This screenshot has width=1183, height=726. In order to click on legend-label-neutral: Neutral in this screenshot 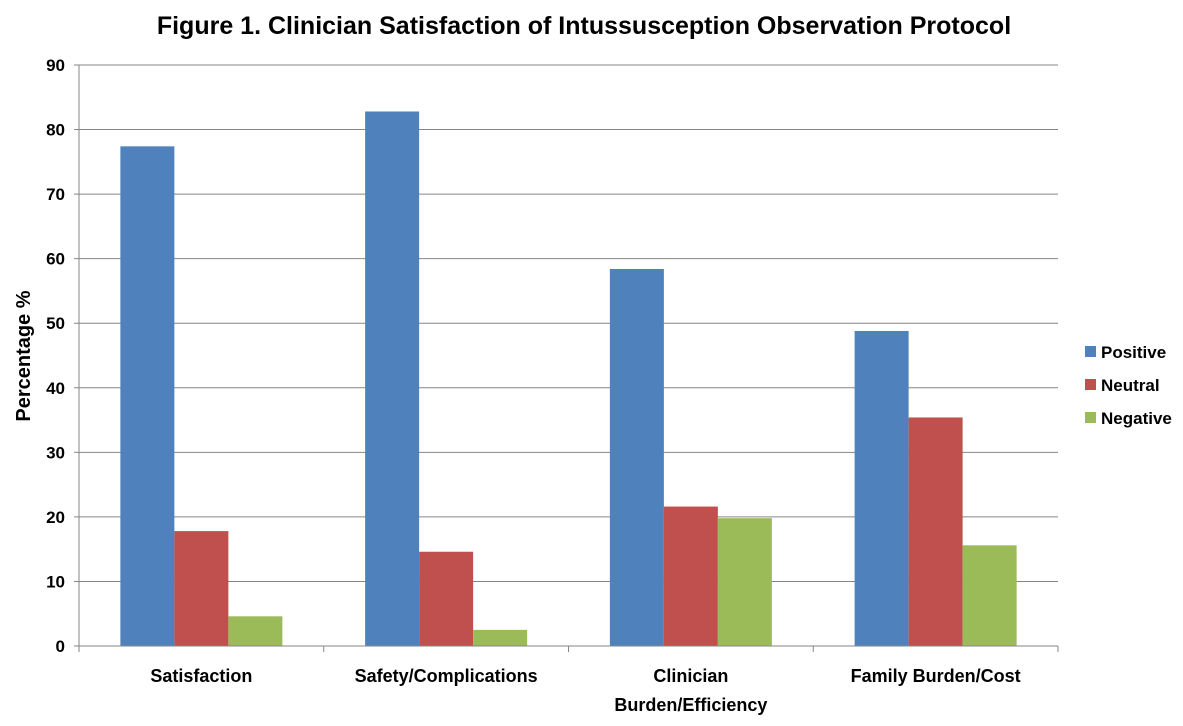, I will do `click(1130, 385)`.